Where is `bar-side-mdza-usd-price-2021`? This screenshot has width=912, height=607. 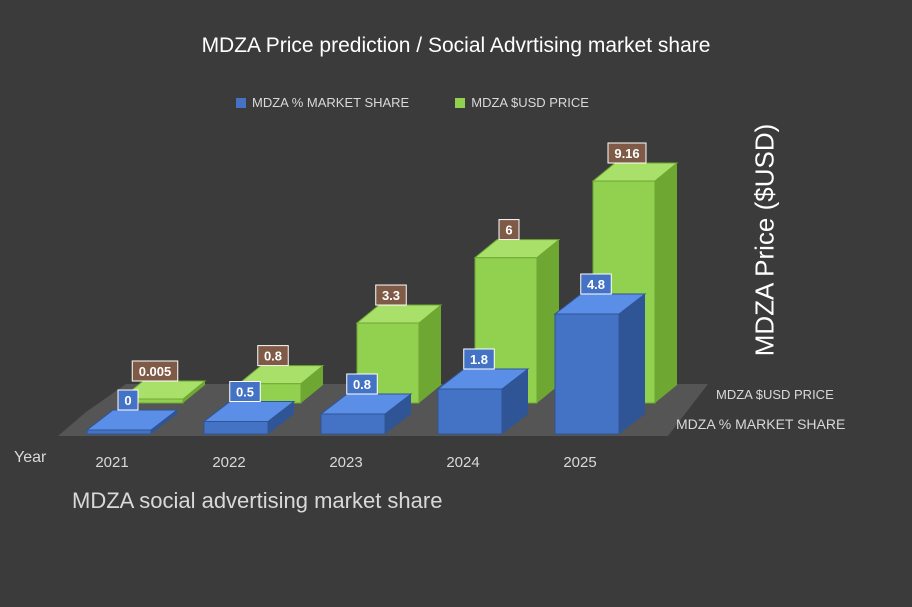 bar-side-mdza-usd-price-2021 is located at coordinates (194, 392).